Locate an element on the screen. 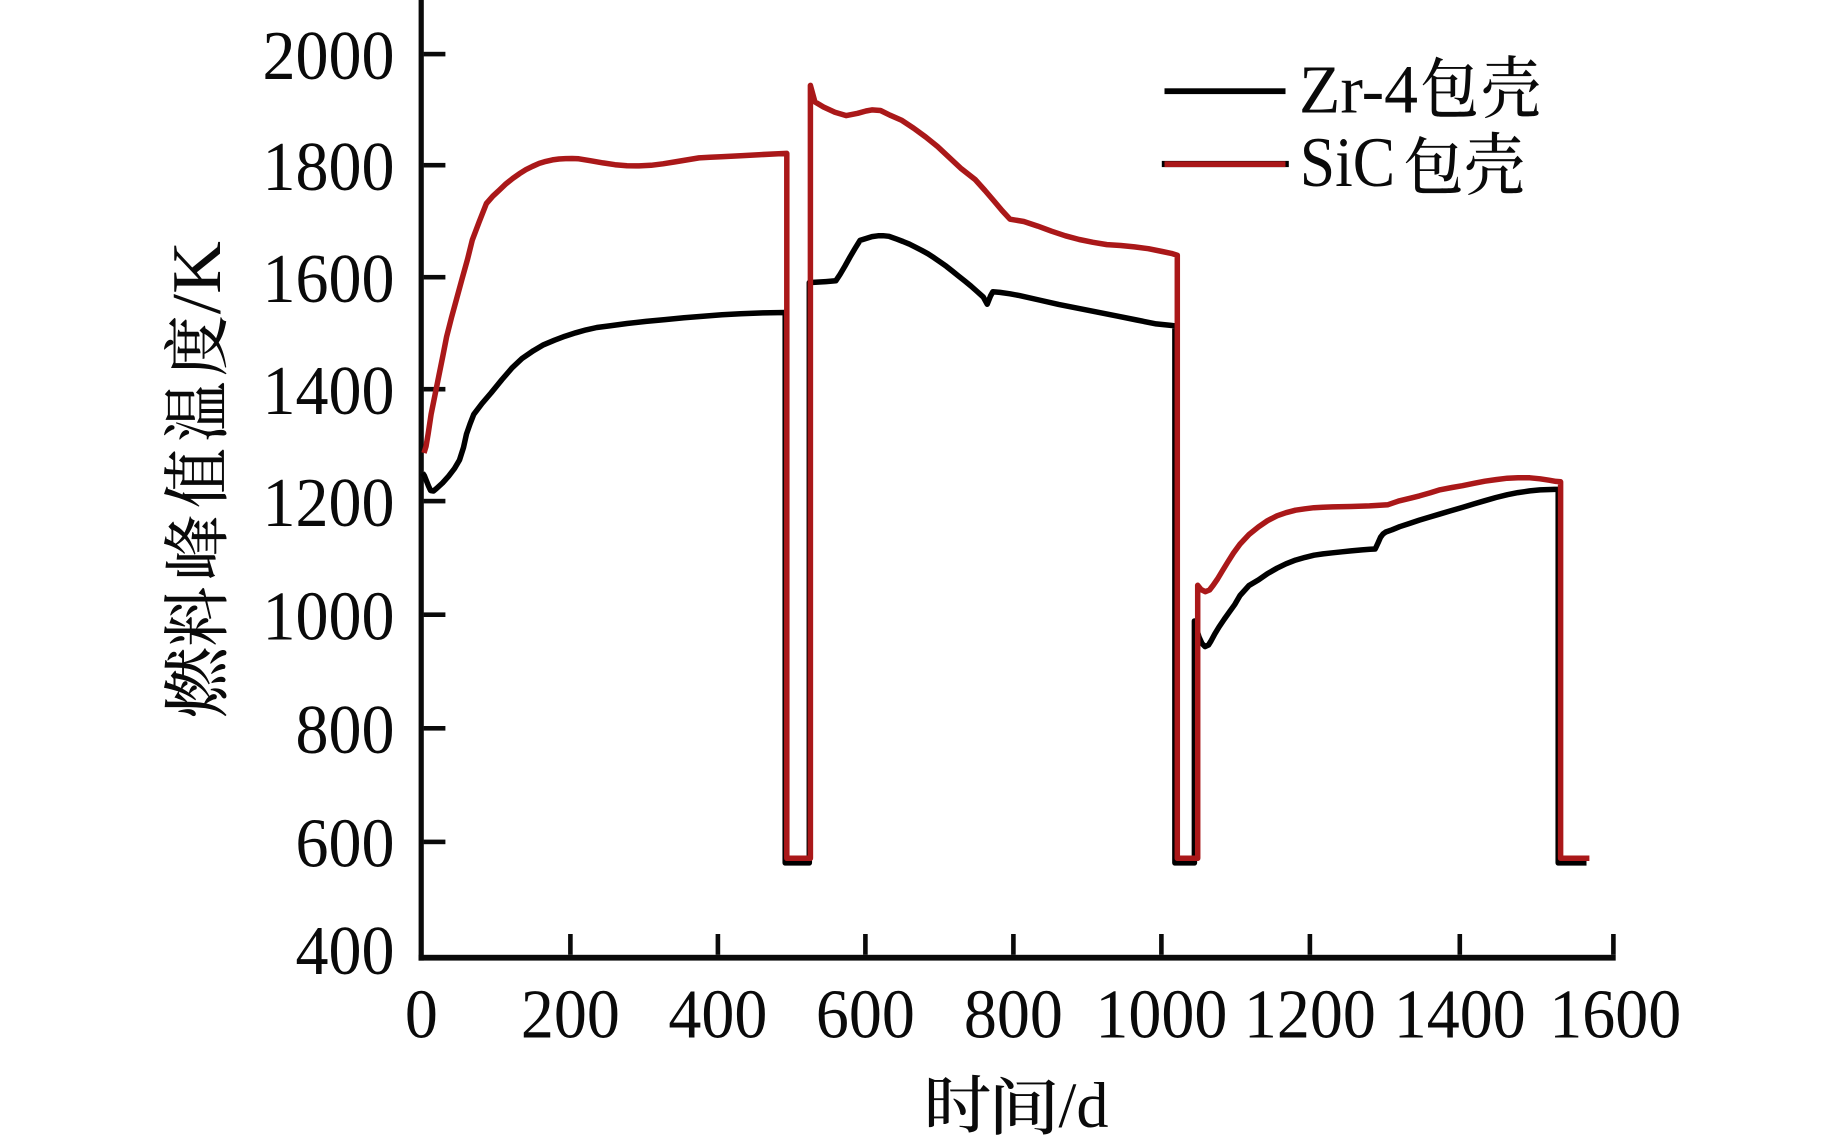 The width and height of the screenshot is (1843, 1136). svg-text: 2000 is located at coordinates (329, 56).